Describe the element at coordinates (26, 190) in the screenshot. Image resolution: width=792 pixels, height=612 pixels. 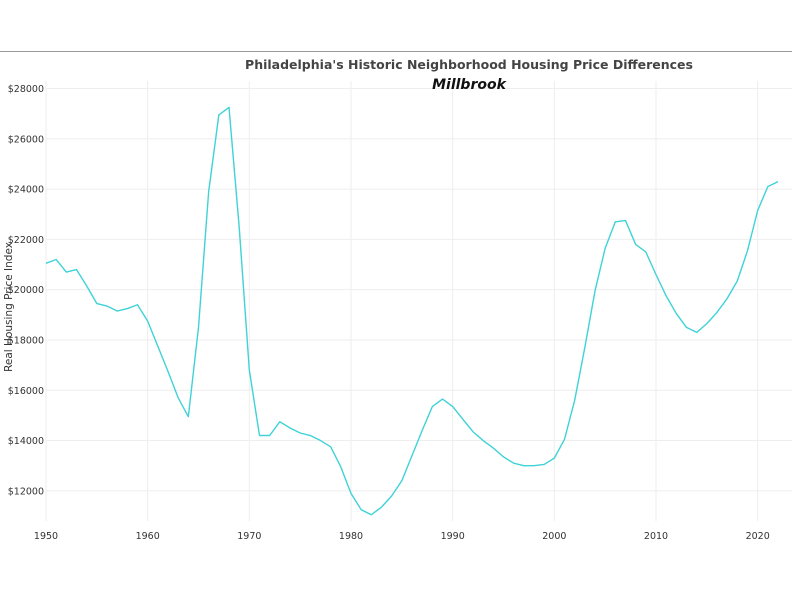
I see `y-tick-label: $24000` at that location.